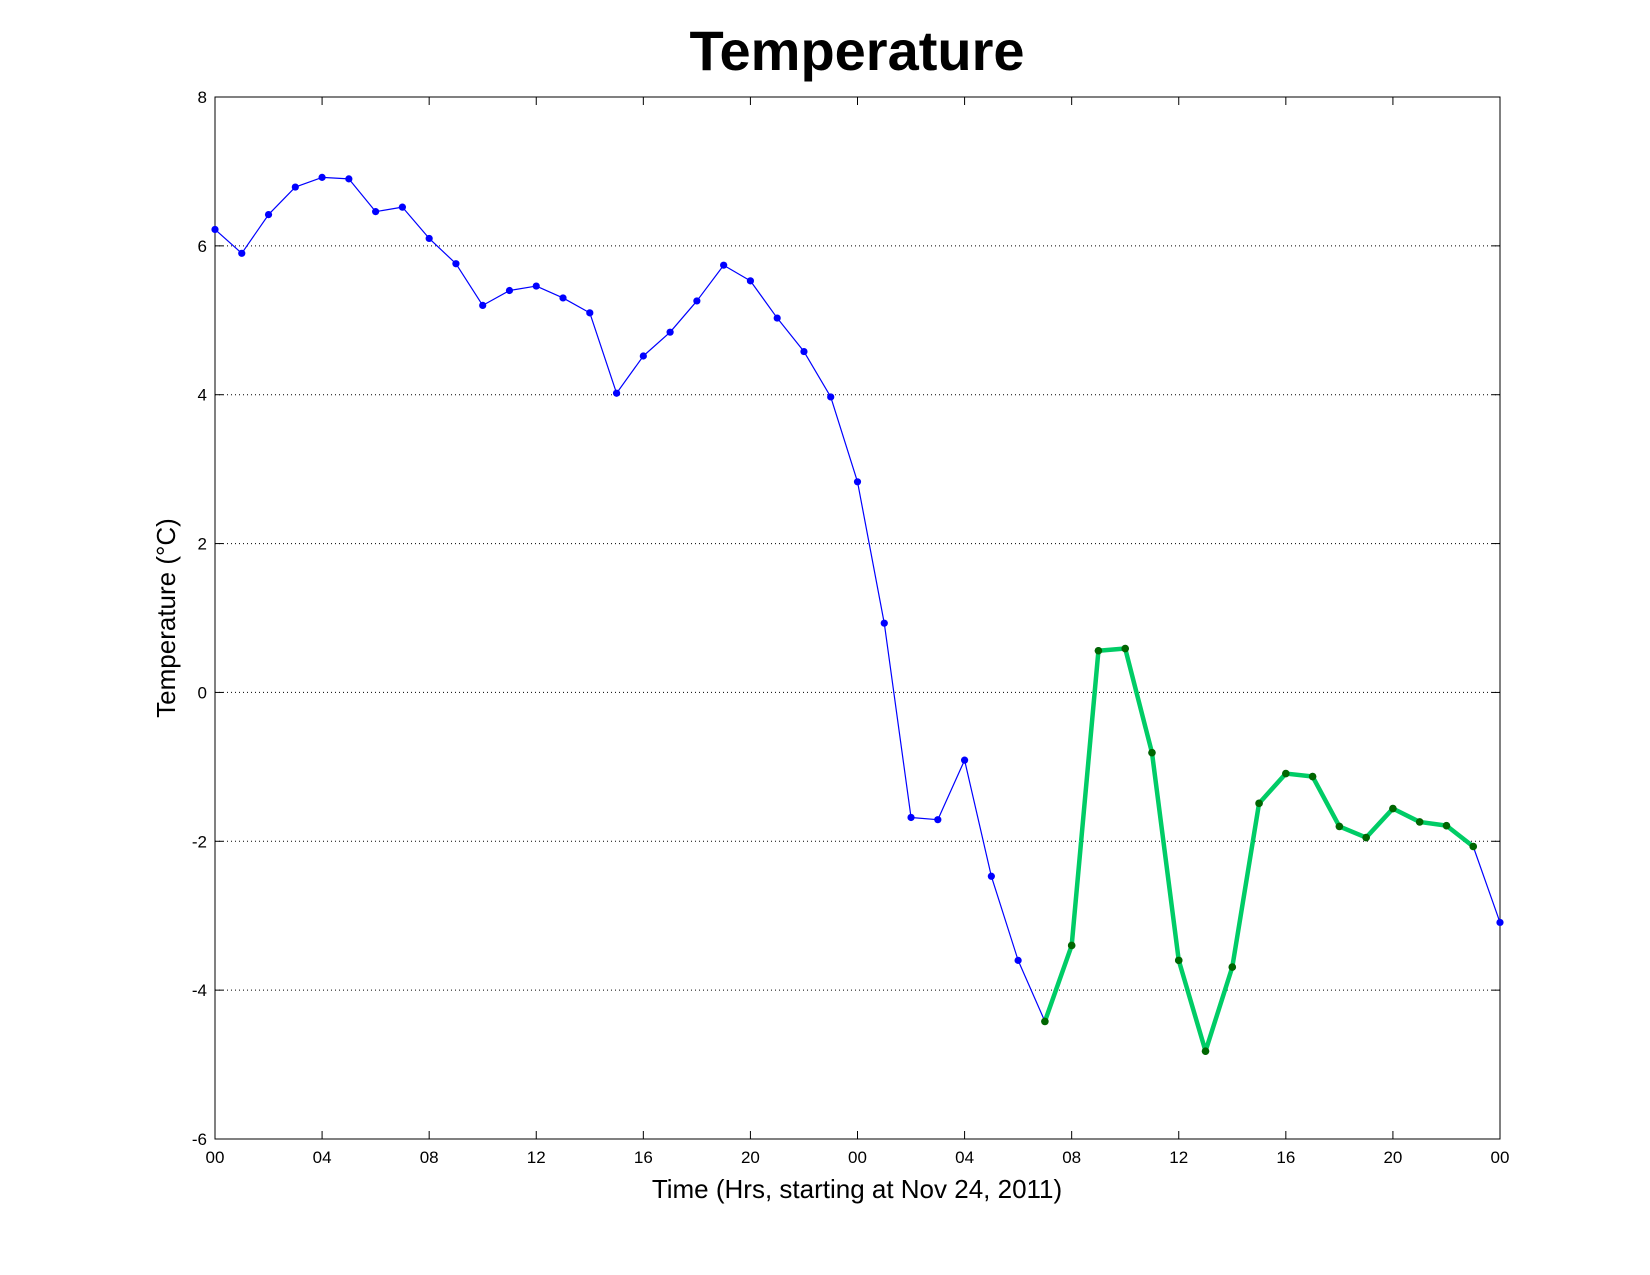  I want to click on y-tick-label: -4, so click(199, 990).